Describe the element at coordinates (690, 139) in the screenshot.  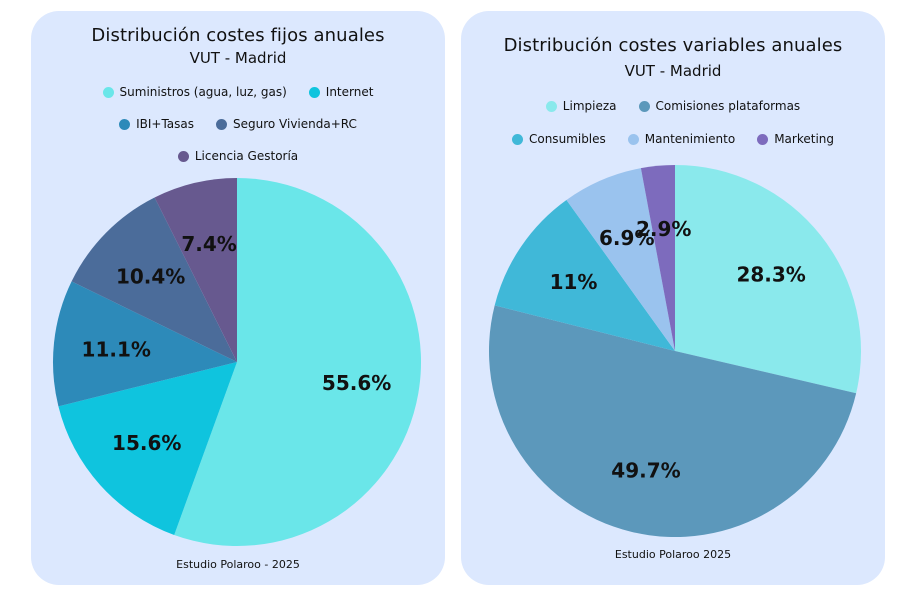
I see `legend-label: Mantenimiento` at that location.